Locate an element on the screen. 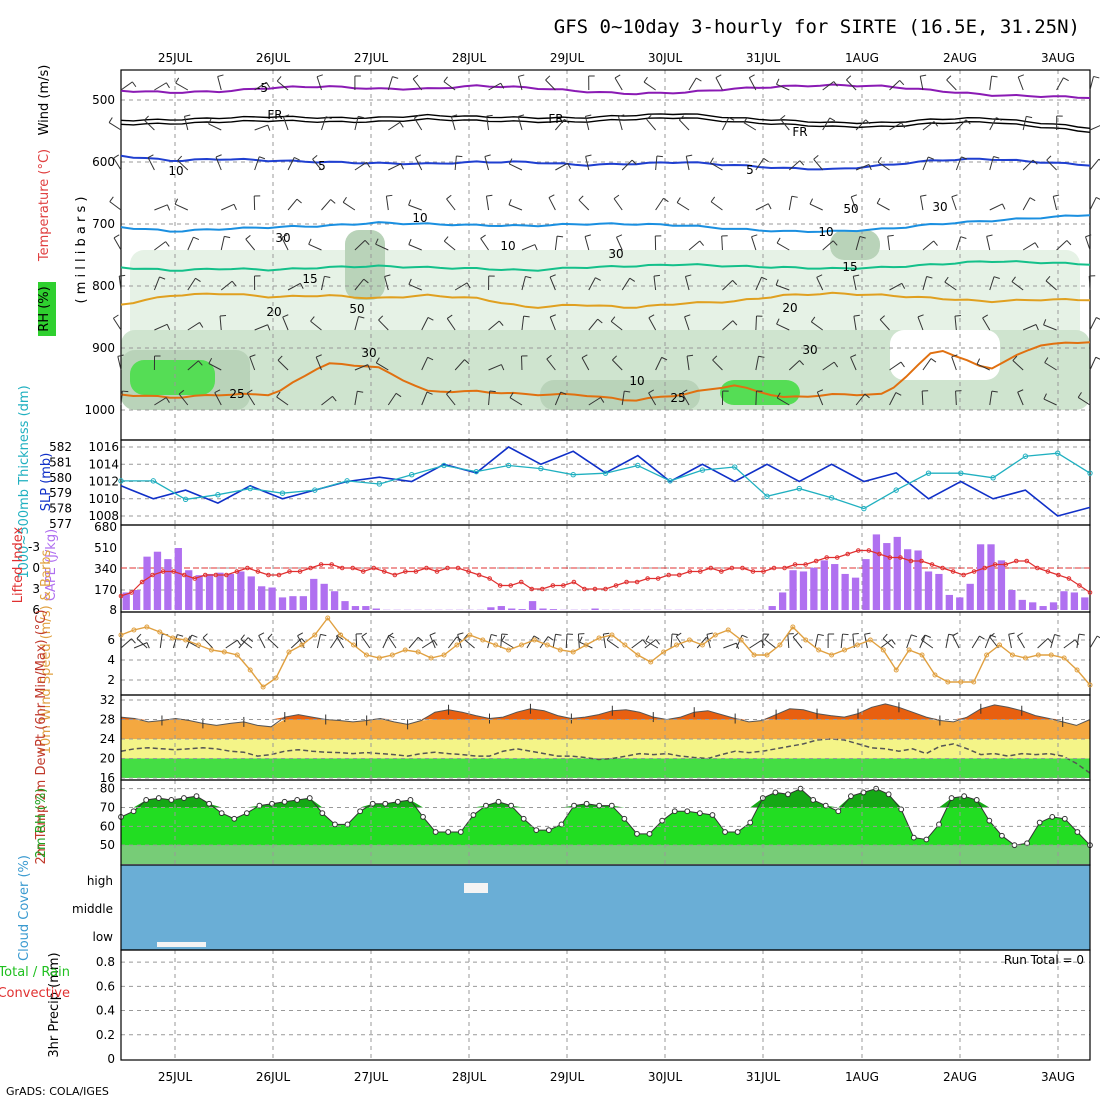 This screenshot has height=1100, width=1100. isotherm-label: 25 is located at coordinates (677, 398).